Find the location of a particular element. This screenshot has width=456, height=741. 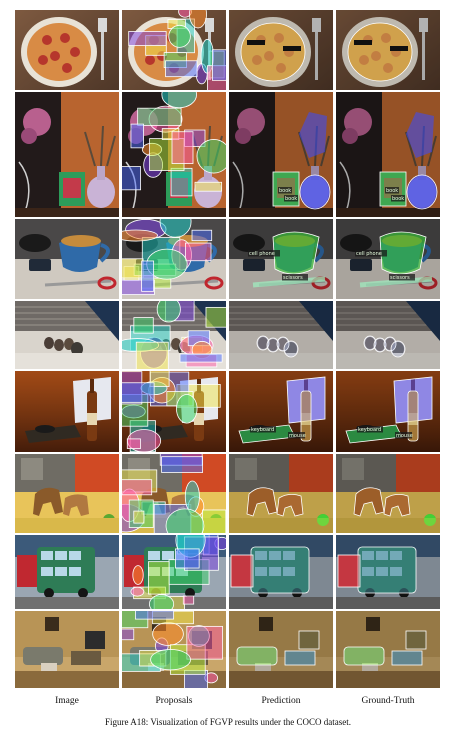

column-label-proposals: Proposals is located at coordinates (174, 701).